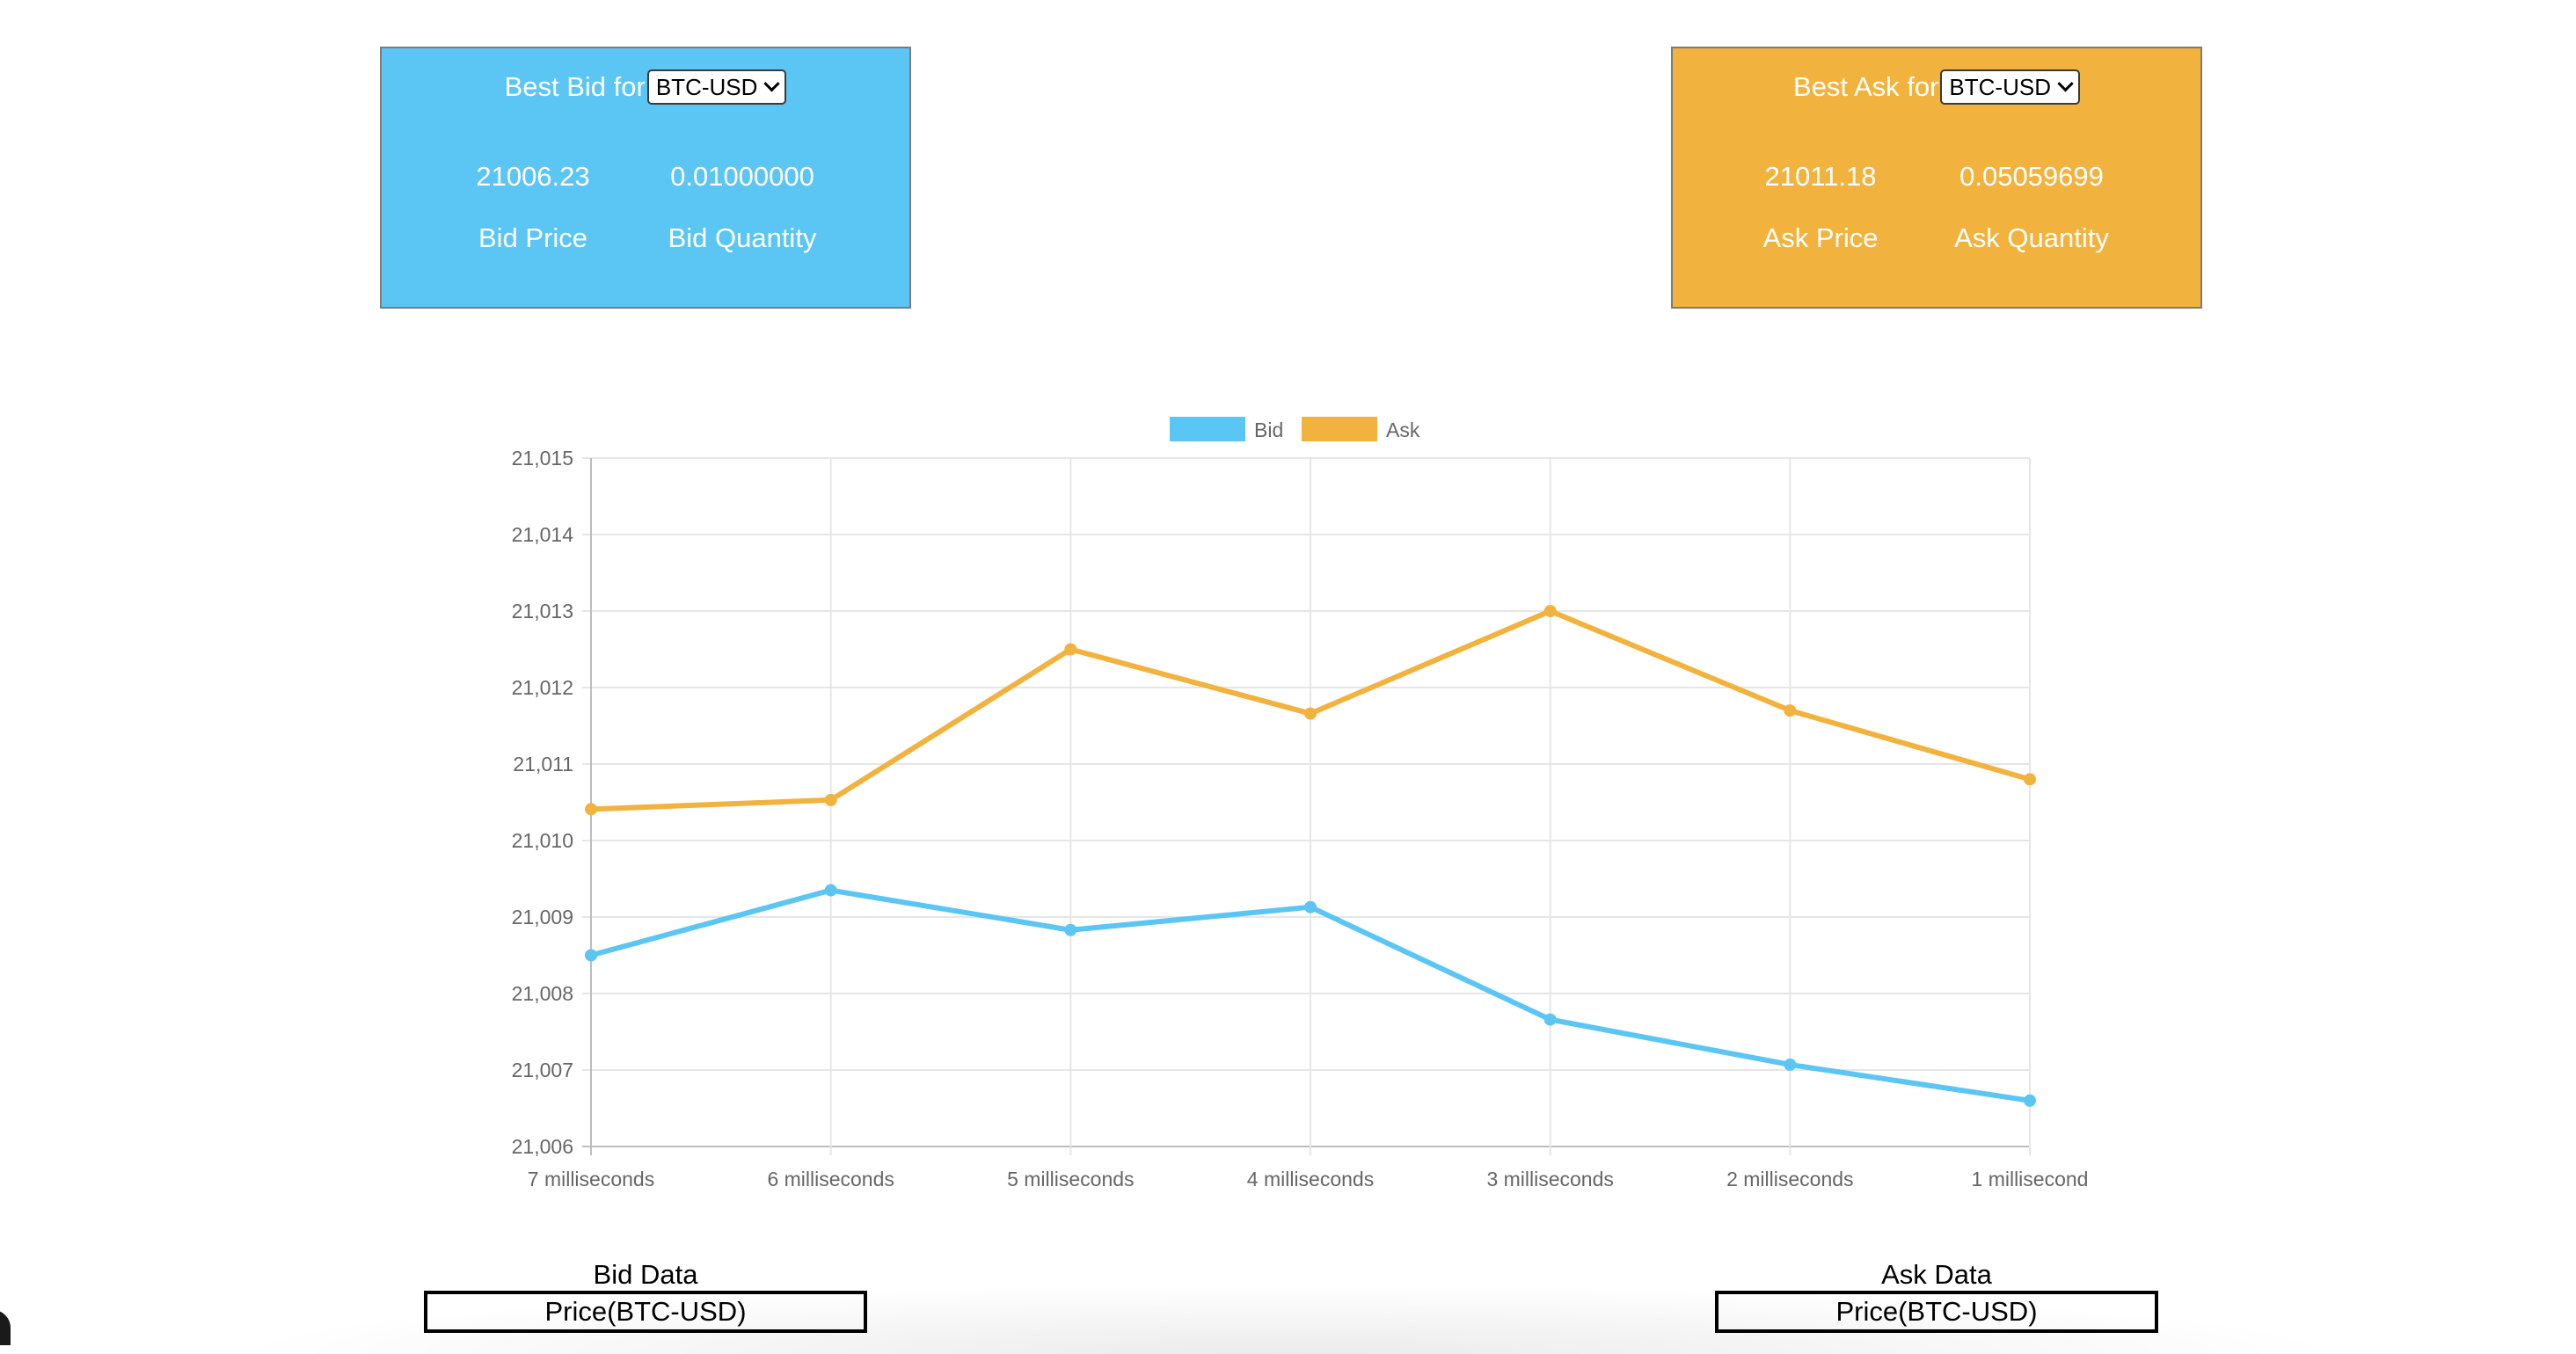  Describe the element at coordinates (543, 534) in the screenshot. I see `y-tick-label: 21,014` at that location.